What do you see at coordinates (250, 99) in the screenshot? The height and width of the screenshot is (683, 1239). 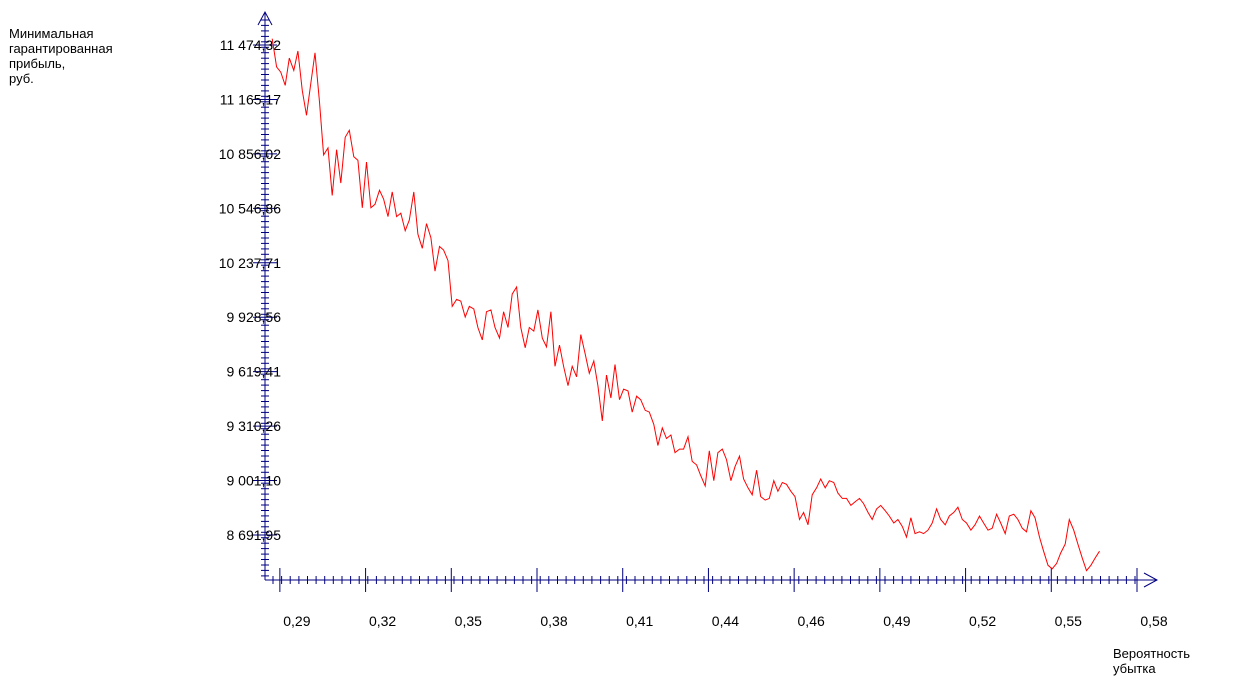 I see `y-tick-label: 11 165,17` at bounding box center [250, 99].